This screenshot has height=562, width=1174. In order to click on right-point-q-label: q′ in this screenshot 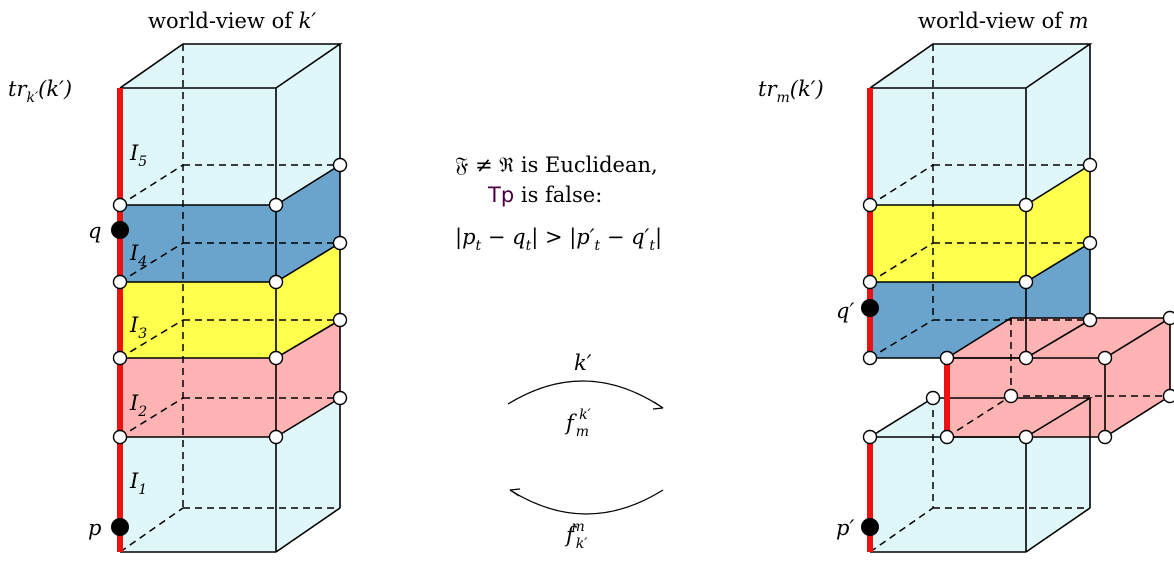, I will do `click(845, 311)`.